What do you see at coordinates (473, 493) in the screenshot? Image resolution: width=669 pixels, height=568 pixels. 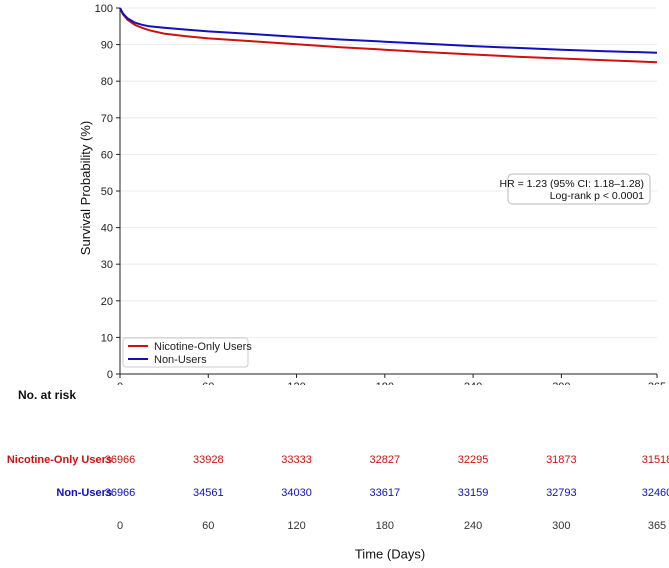 I see `risk-cell: 33159` at bounding box center [473, 493].